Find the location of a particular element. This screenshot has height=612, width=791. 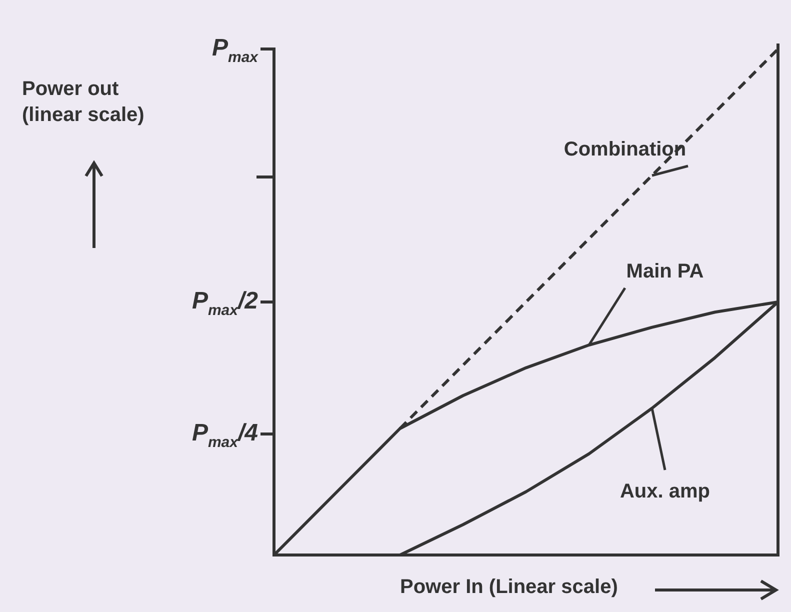

x-axis-title: Power In (Linear scale) is located at coordinates (509, 587).